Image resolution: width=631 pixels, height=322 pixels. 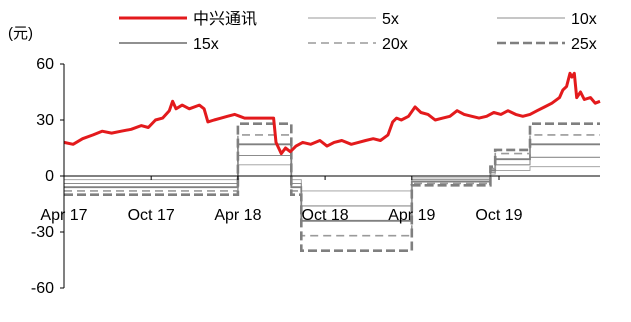 I want to click on legend-label-5x: 5x, so click(x=390, y=19).